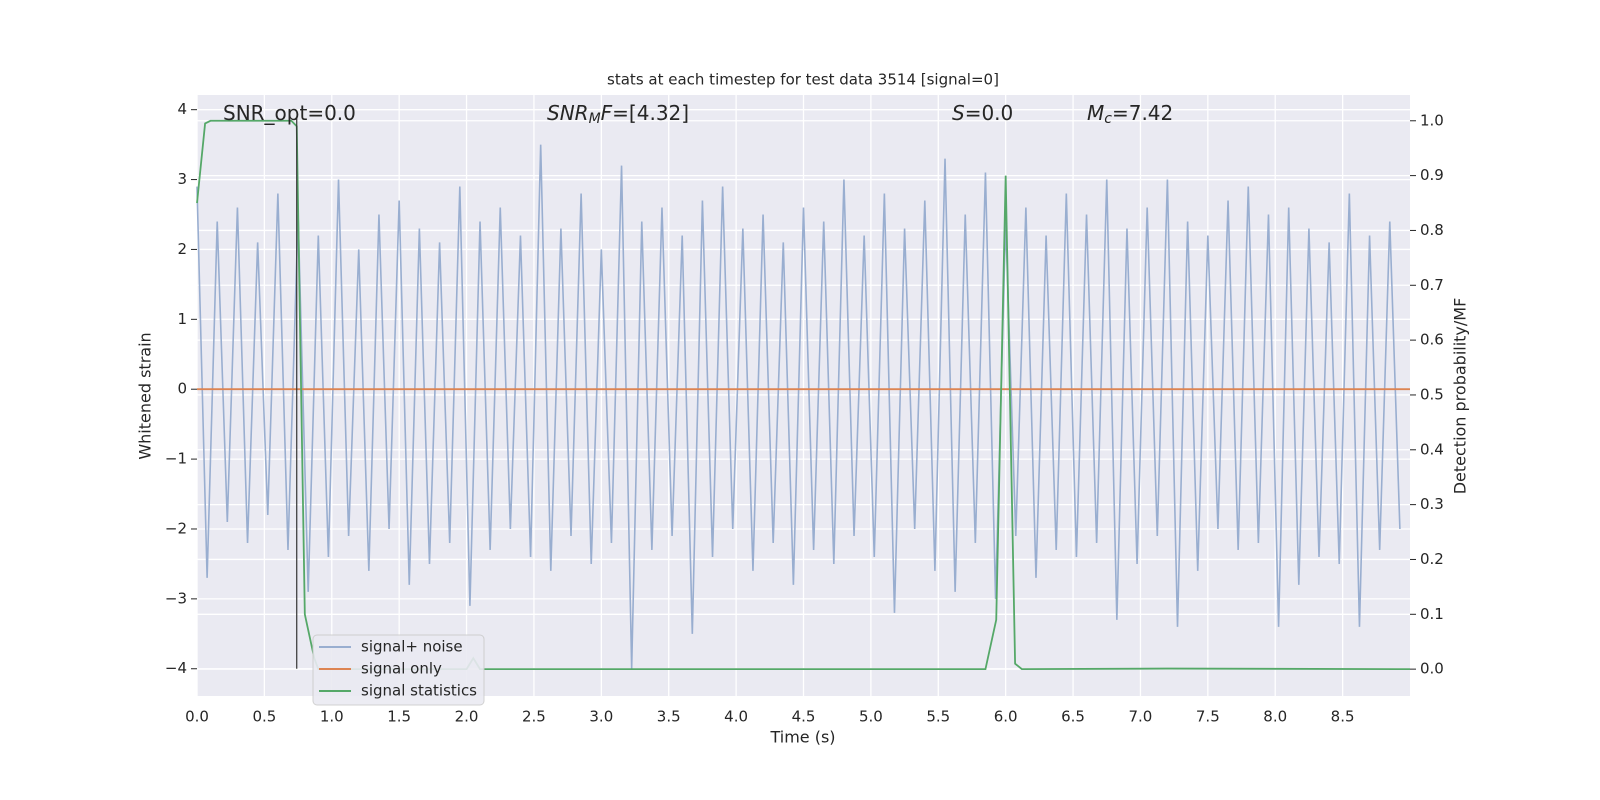 This screenshot has height=800, width=1600. I want to click on annotation-part: =7.42, so click(1142, 113).